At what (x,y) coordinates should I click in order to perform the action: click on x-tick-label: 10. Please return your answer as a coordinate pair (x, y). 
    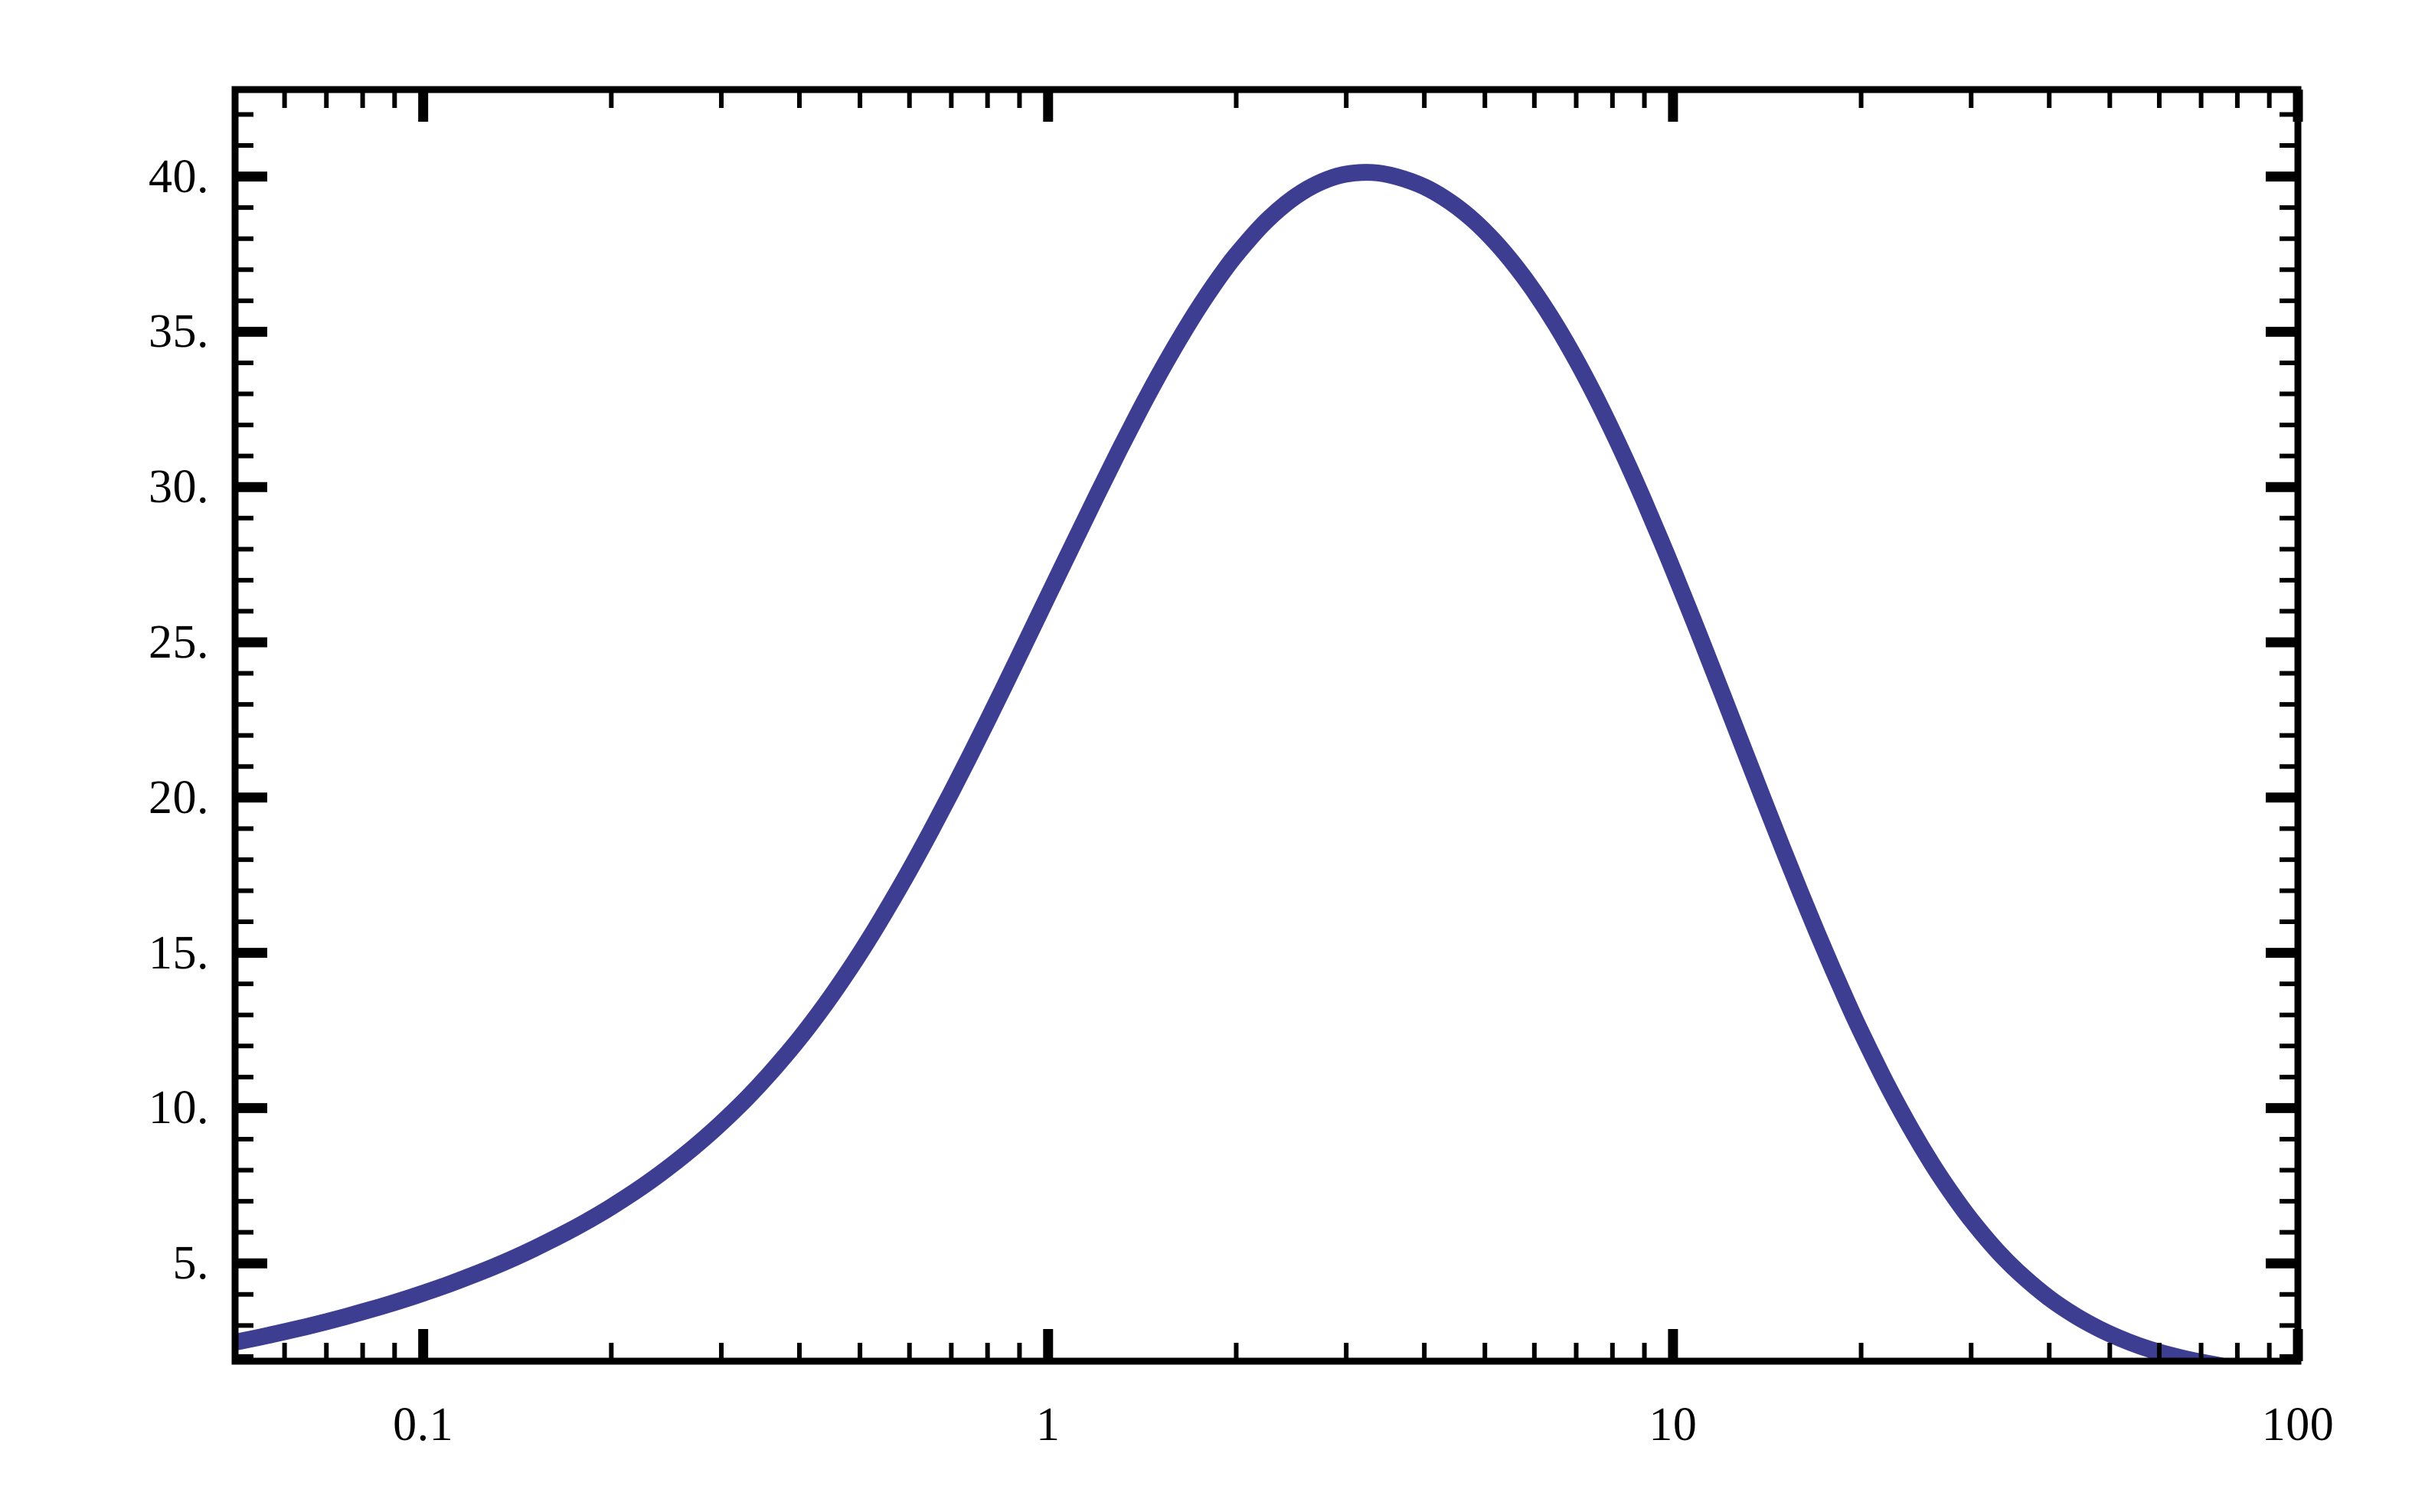
    Looking at the image, I should click on (1673, 1425).